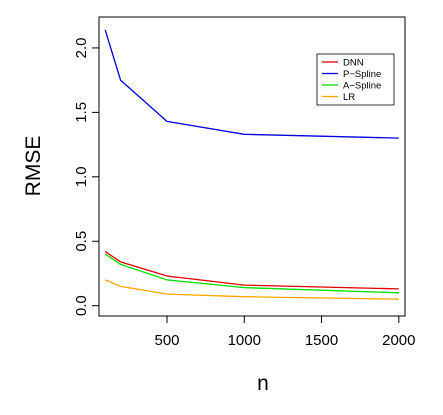 The height and width of the screenshot is (415, 443). I want to click on series-line-lr, so click(251, 289).